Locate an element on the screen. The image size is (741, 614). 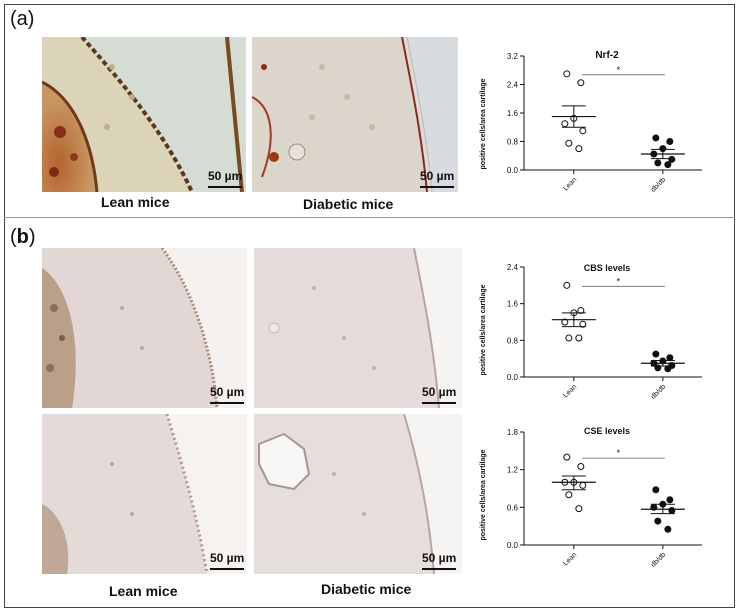
panel-b-letter: b is located at coordinates (22, 237).